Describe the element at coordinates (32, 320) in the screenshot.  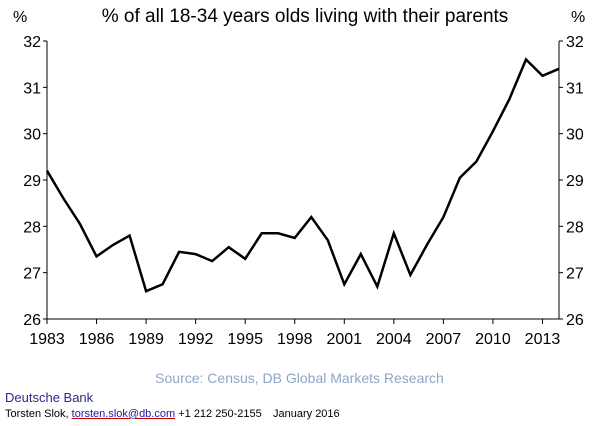
I see `y-tick-label-left: 26` at that location.